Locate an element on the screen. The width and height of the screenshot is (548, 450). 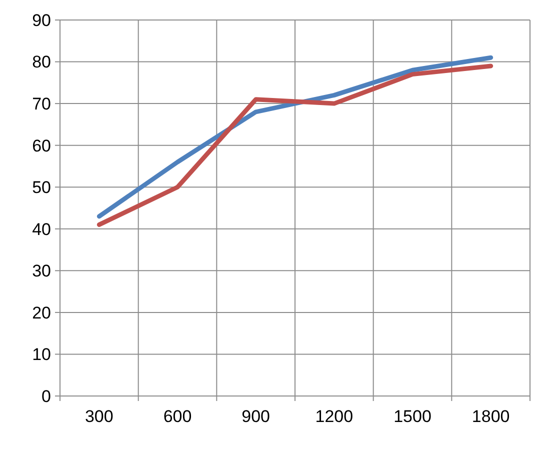
y-tick-label: 0 is located at coordinates (46, 396).